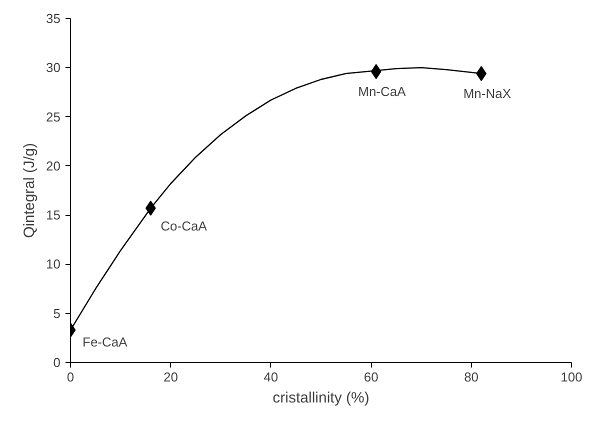 This screenshot has width=596, height=422. Describe the element at coordinates (471, 377) in the screenshot. I see `x-tick-label: 80` at that location.